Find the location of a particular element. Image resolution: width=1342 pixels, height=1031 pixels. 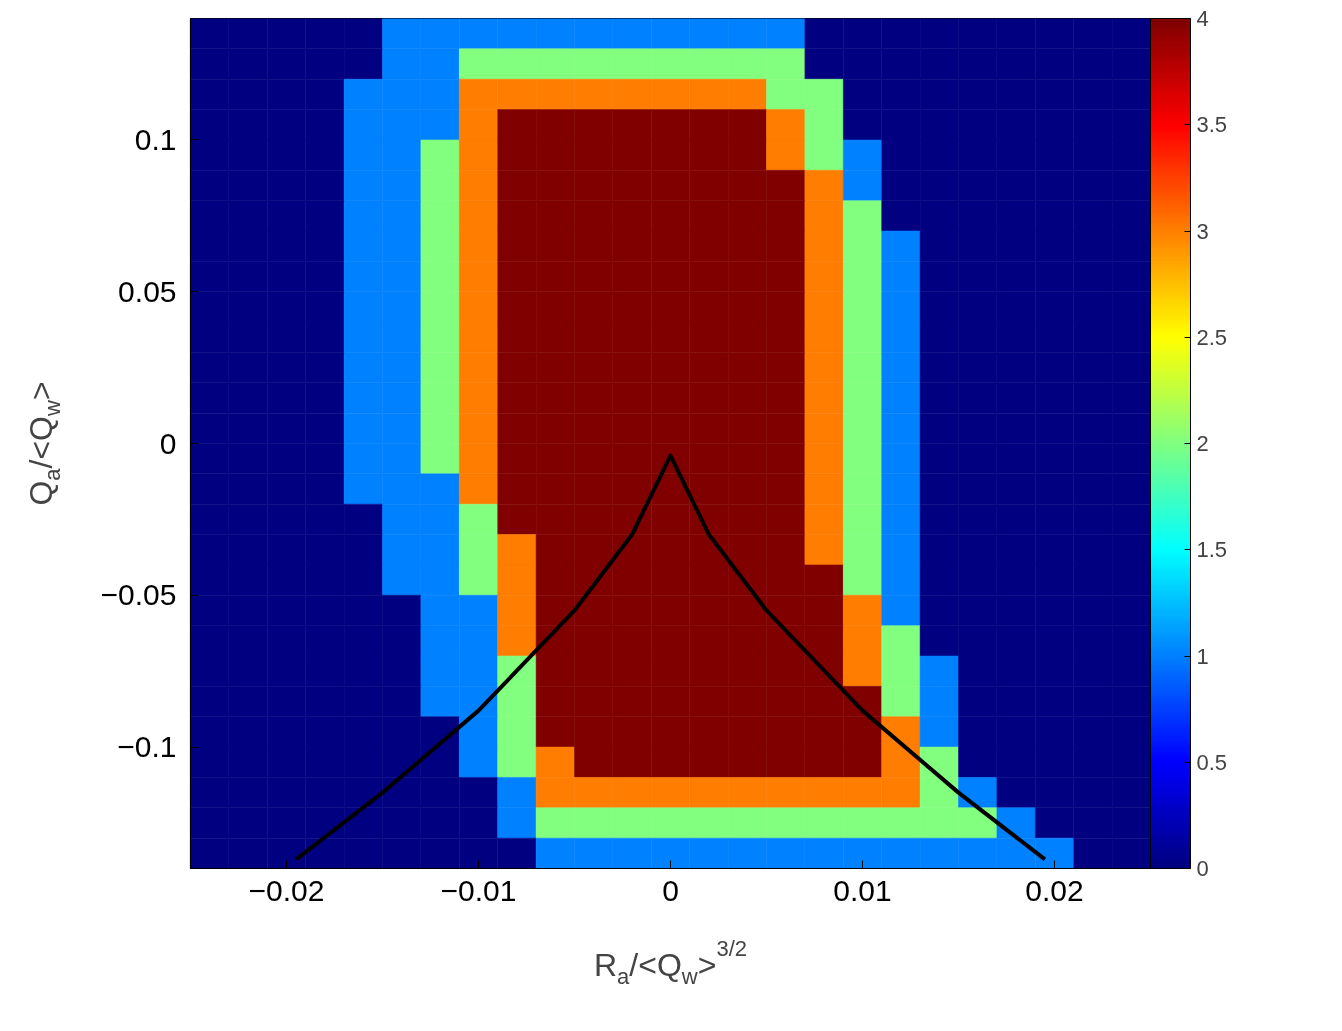

x-tick-label: −0.01 is located at coordinates (478, 890).